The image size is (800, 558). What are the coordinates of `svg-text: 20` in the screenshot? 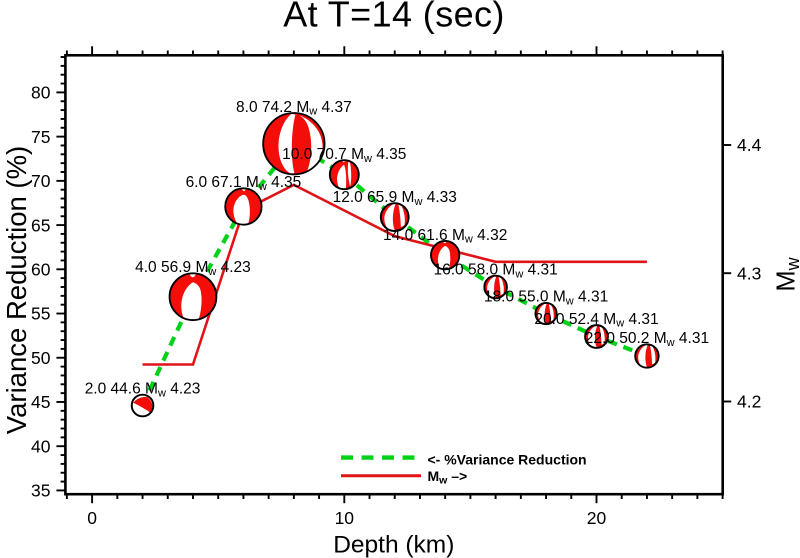 It's located at (597, 518).